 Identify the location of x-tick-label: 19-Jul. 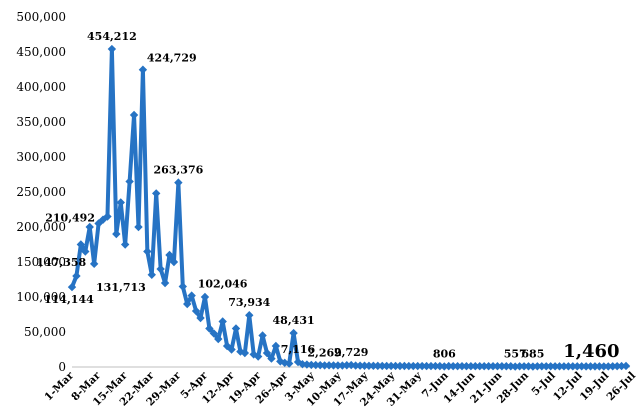
(595, 387).